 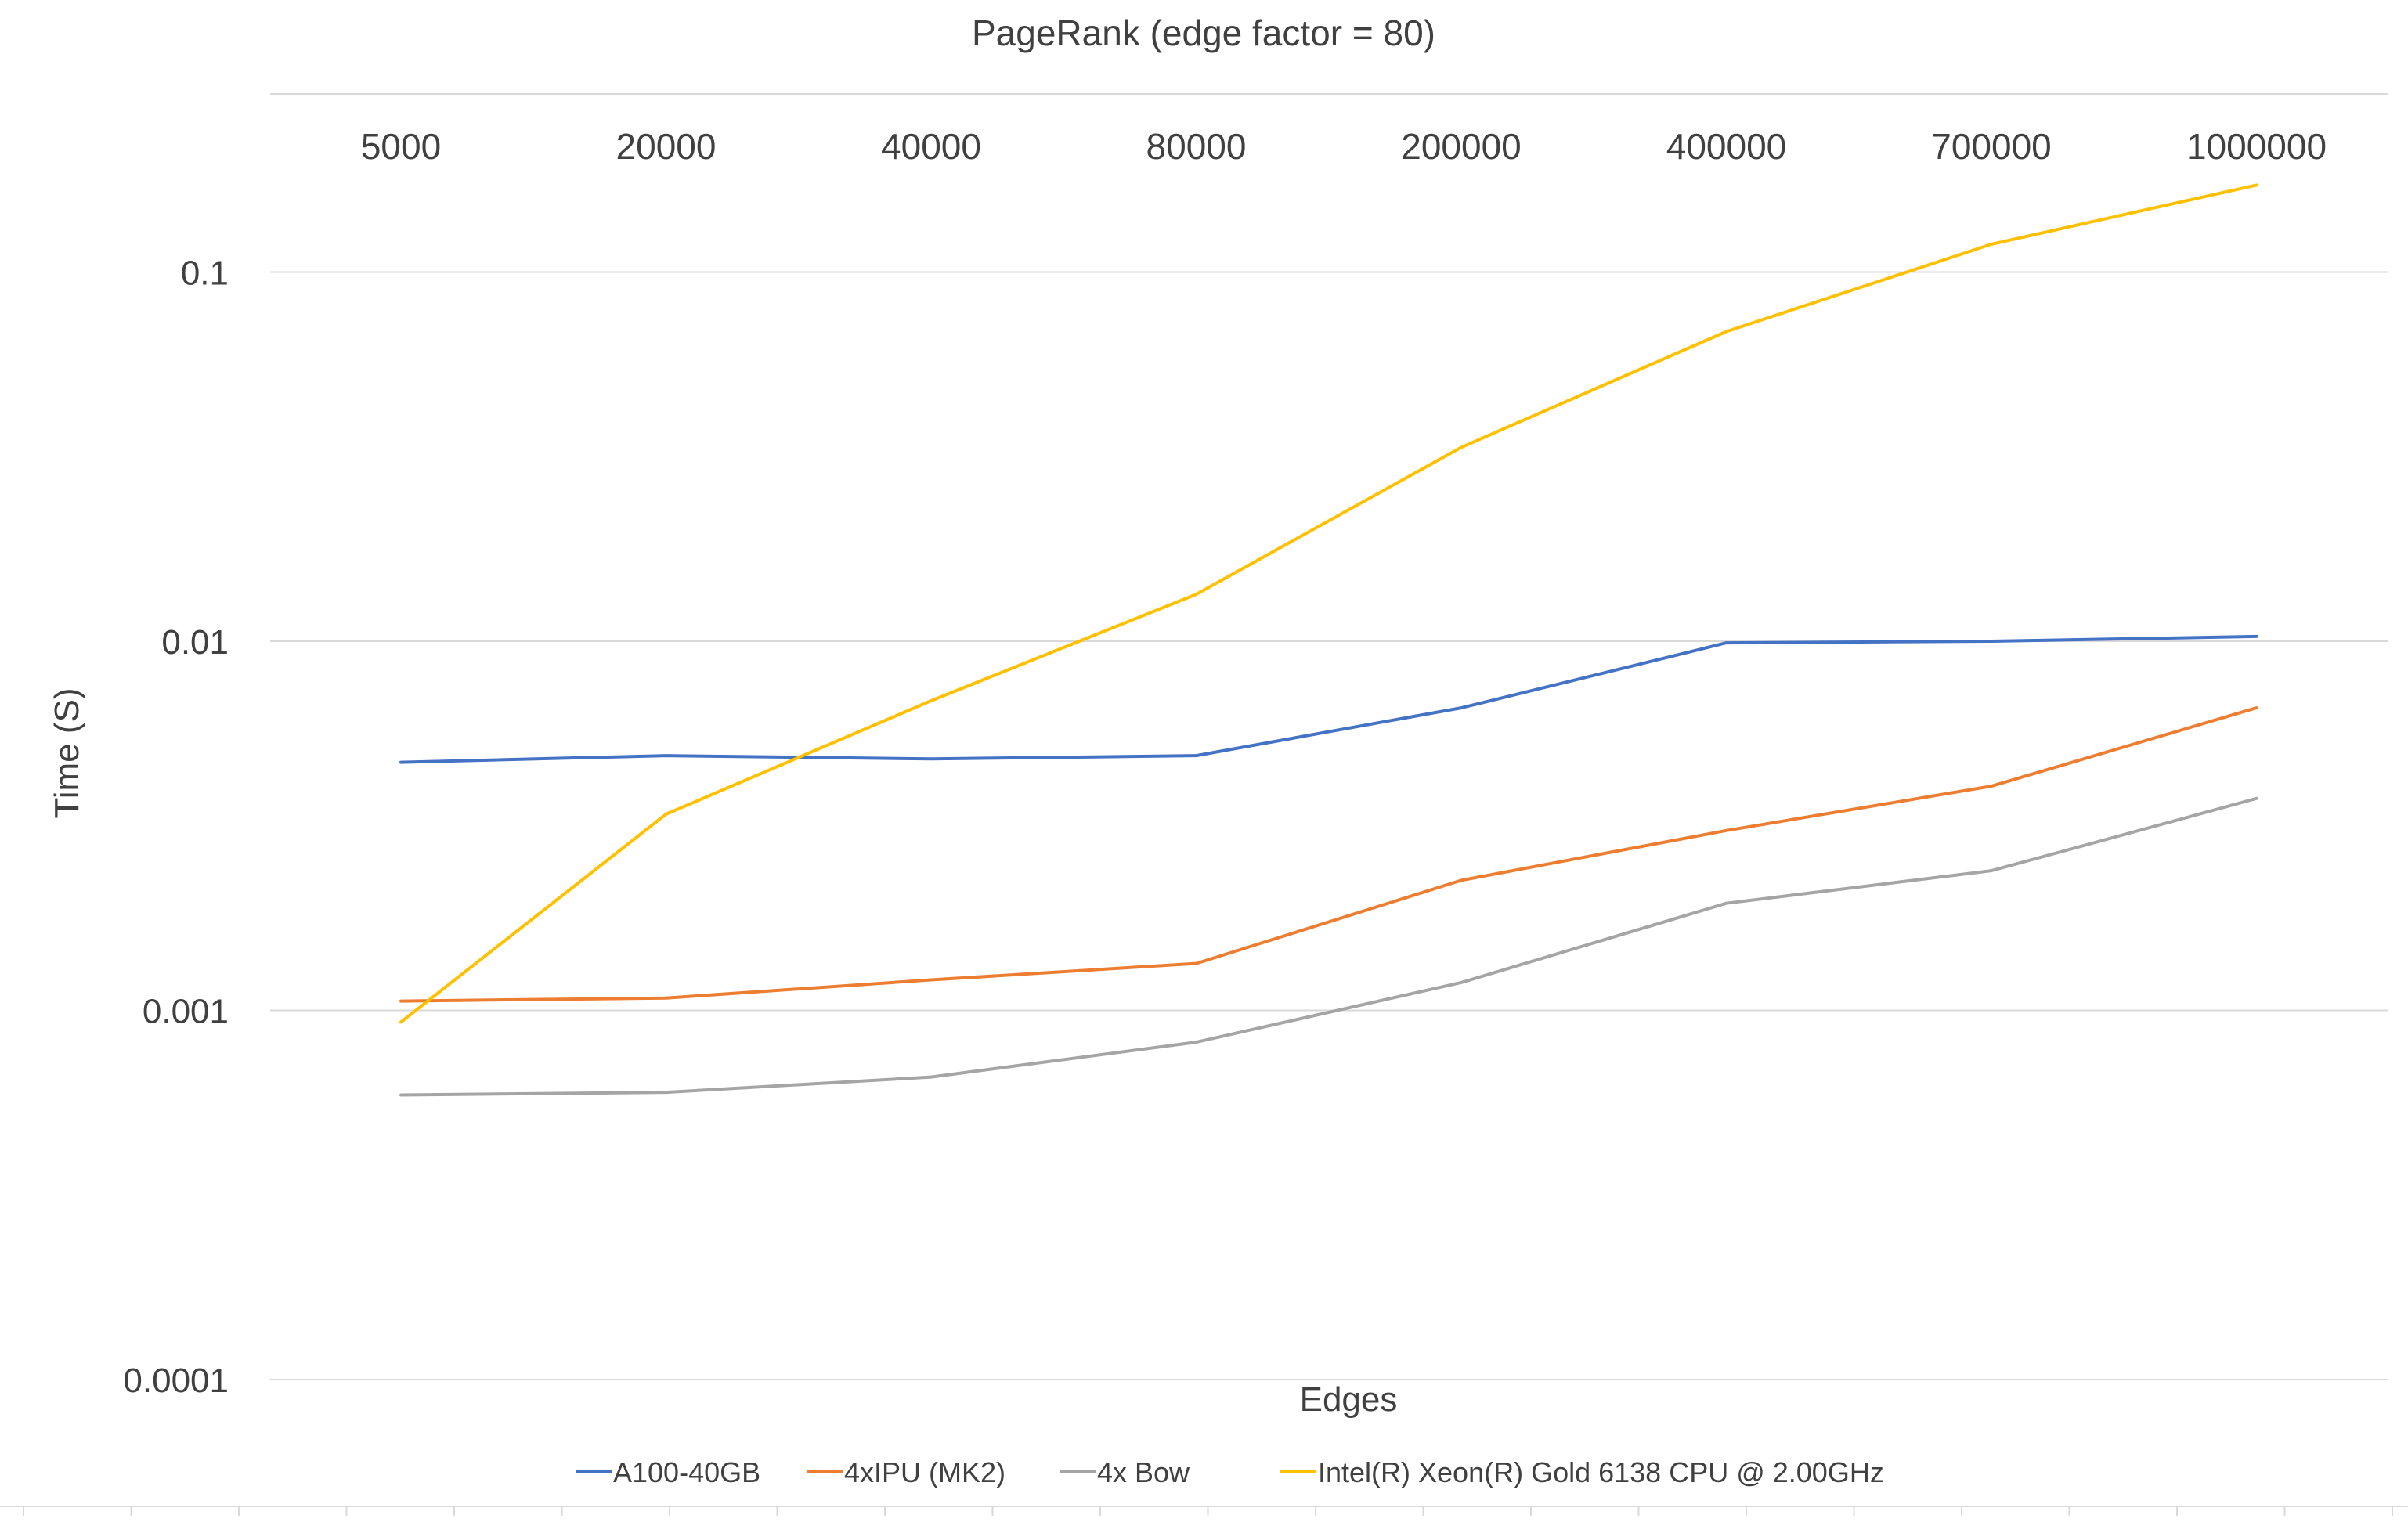 I want to click on y-tick-label: 0.001, so click(x=186, y=1012).